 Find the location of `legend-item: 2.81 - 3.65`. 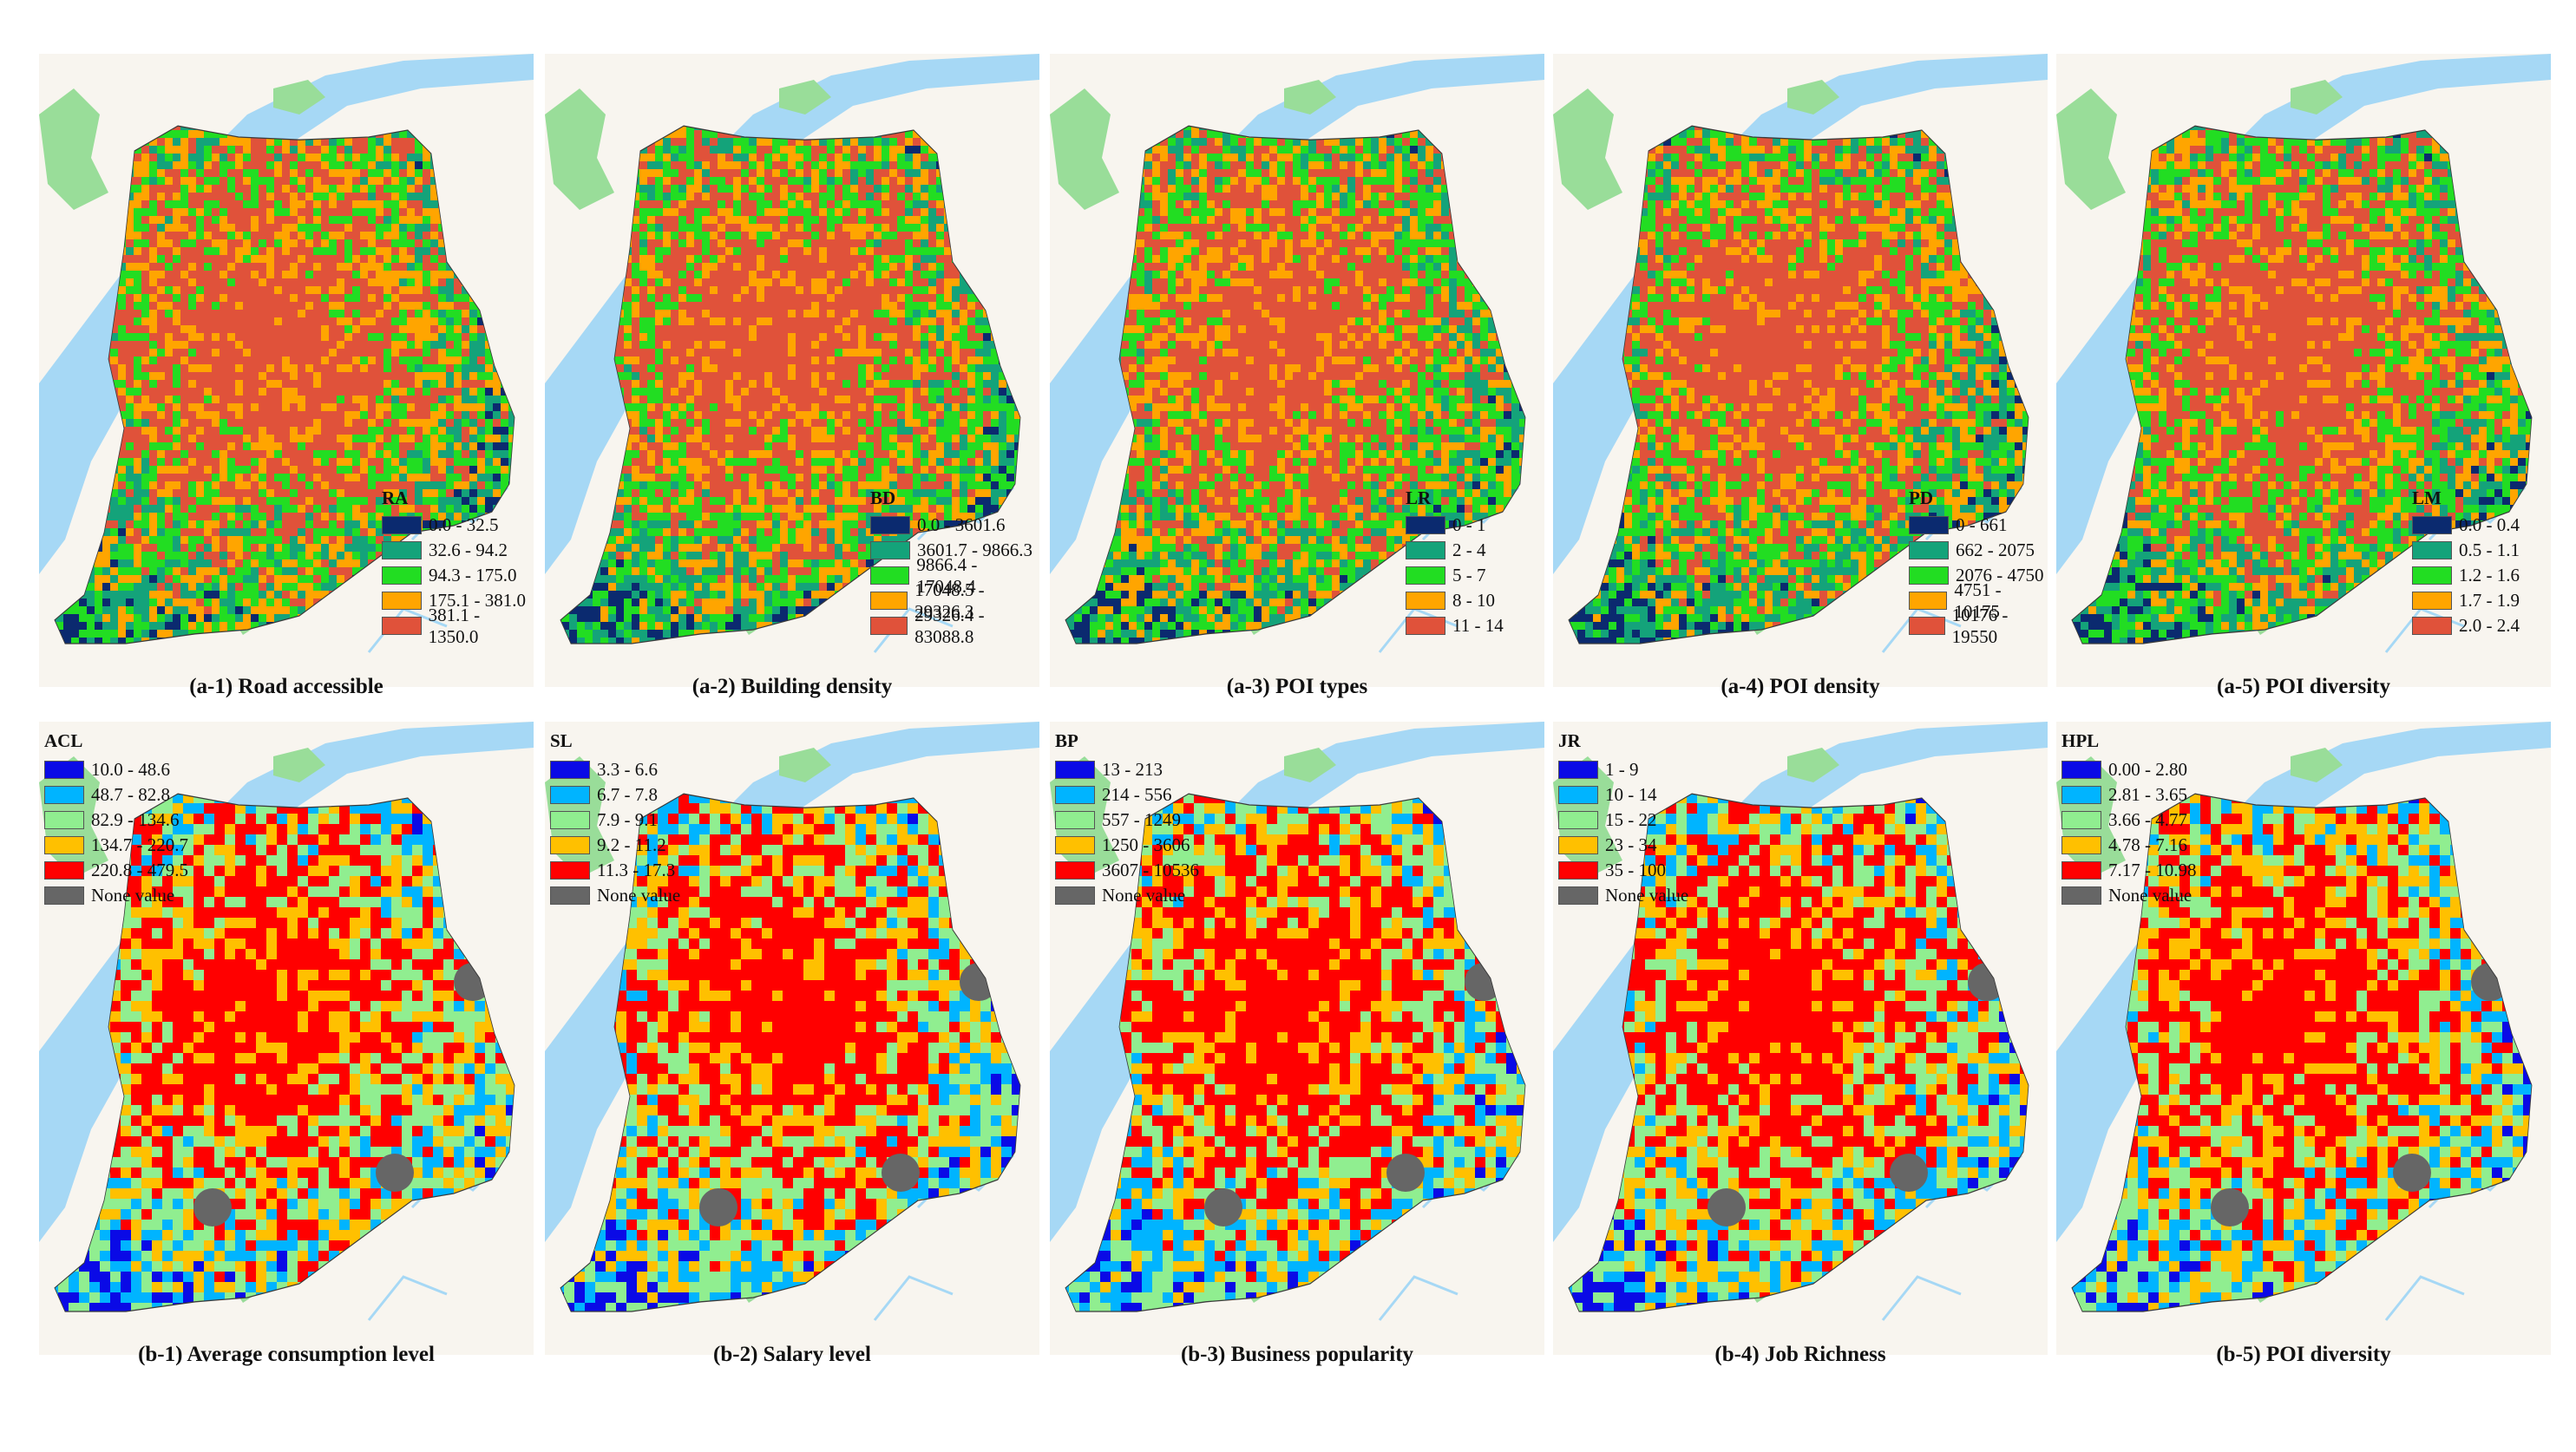

legend-item: 2.81 - 3.65 is located at coordinates (2129, 795).